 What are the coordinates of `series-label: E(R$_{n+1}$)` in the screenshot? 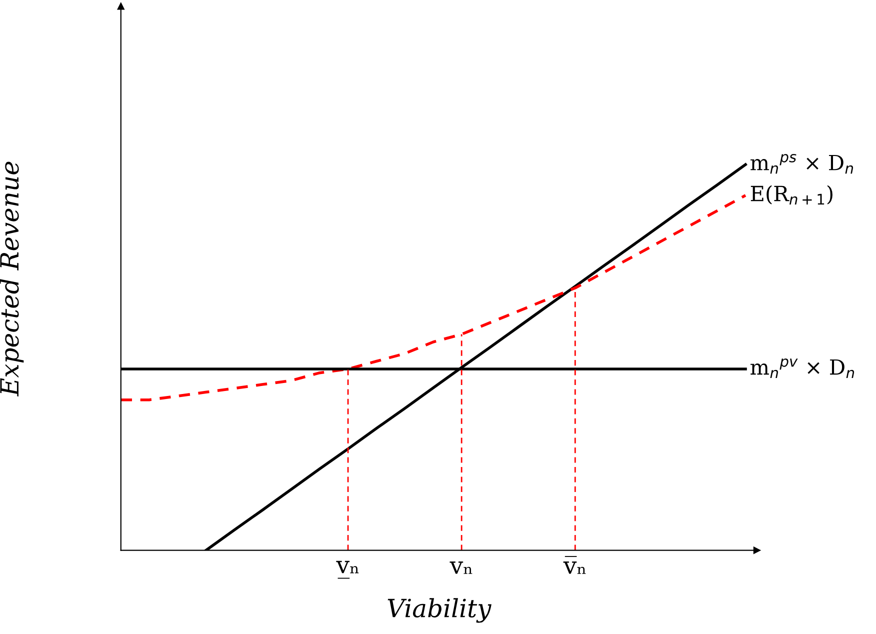 It's located at (791, 195).